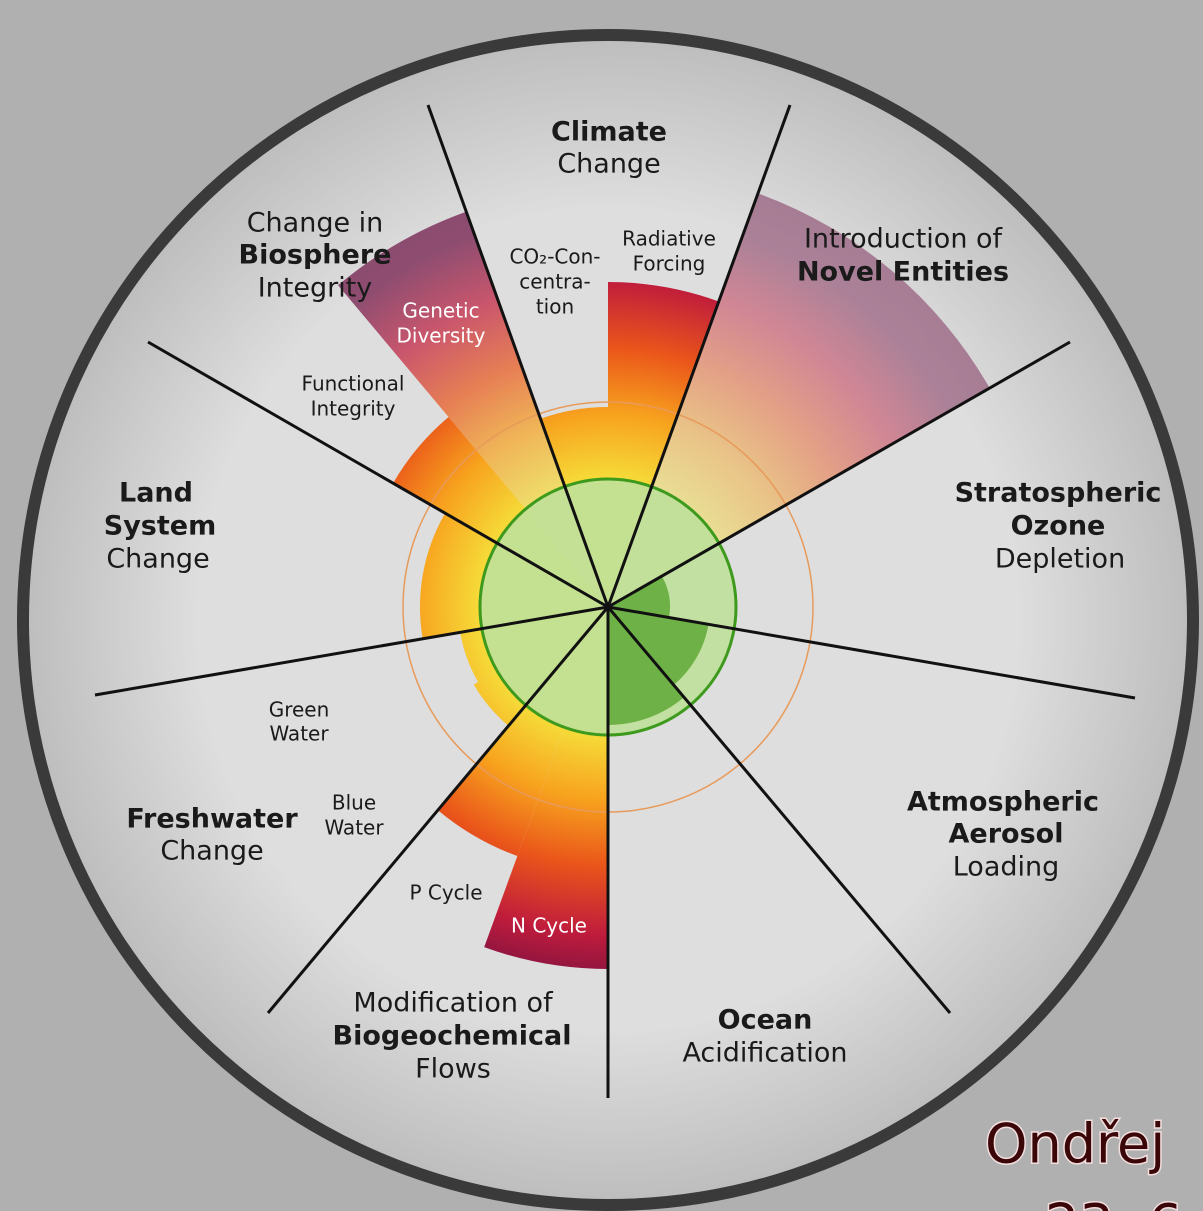 The width and height of the screenshot is (1203, 1211). I want to click on label: Depletion, so click(1060, 559).